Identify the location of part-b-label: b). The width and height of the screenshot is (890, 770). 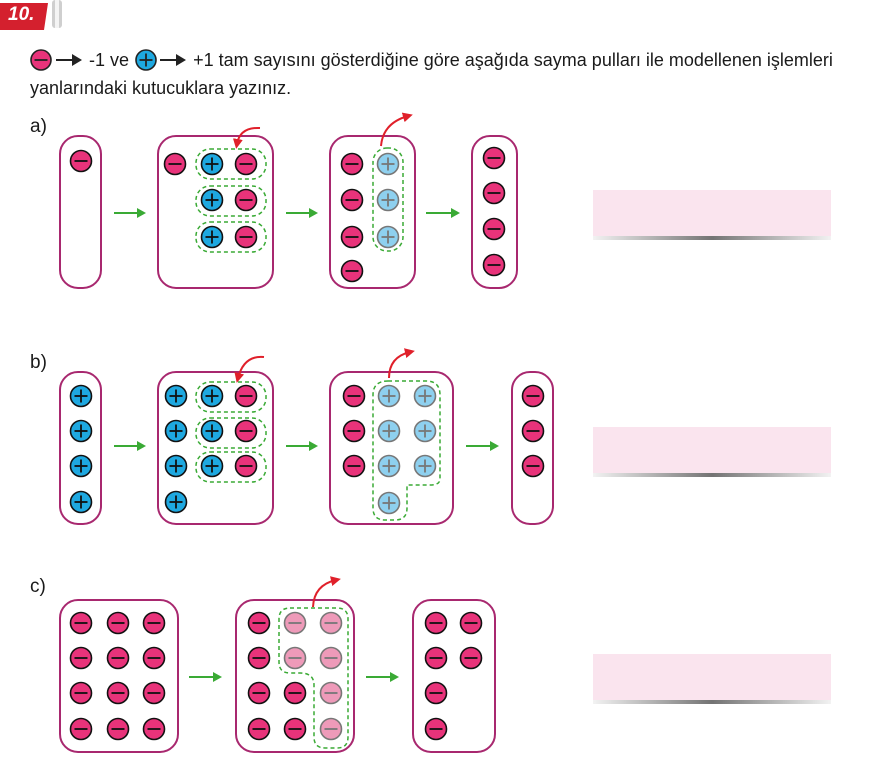
(38, 362).